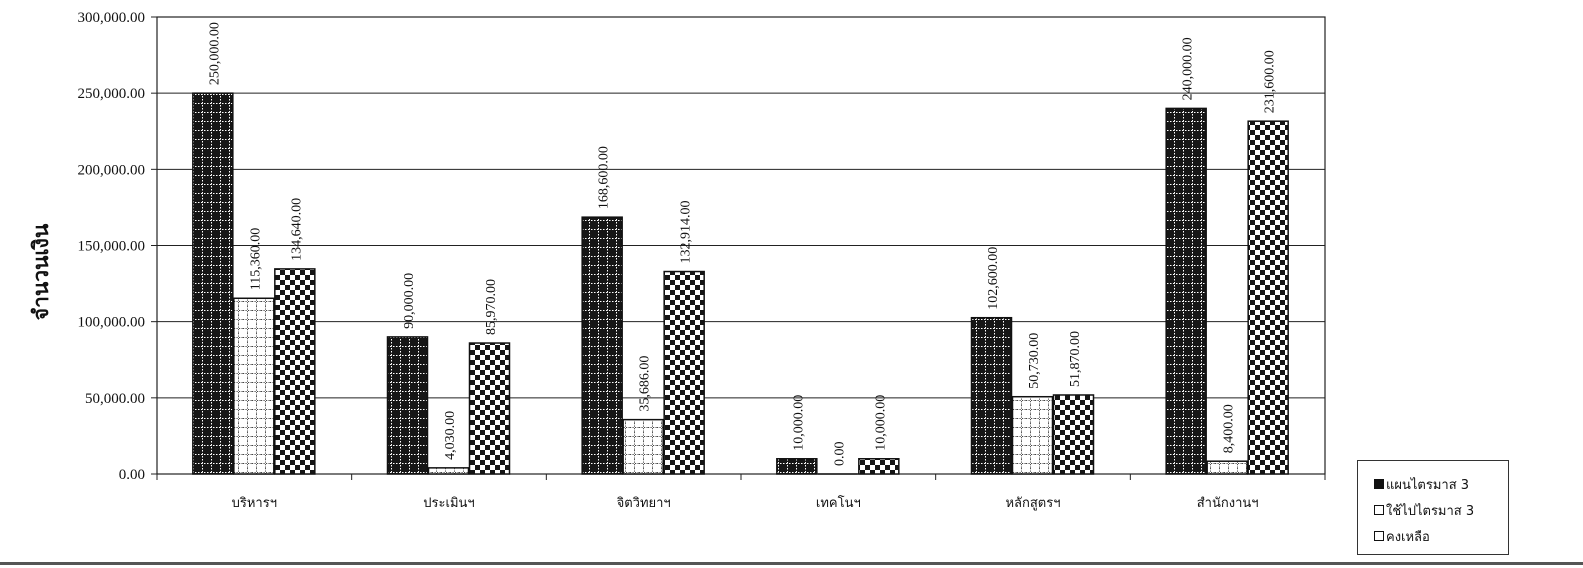 The width and height of the screenshot is (1583, 568). What do you see at coordinates (255, 259) in the screenshot?
I see `data-label: 115,360.00` at bounding box center [255, 259].